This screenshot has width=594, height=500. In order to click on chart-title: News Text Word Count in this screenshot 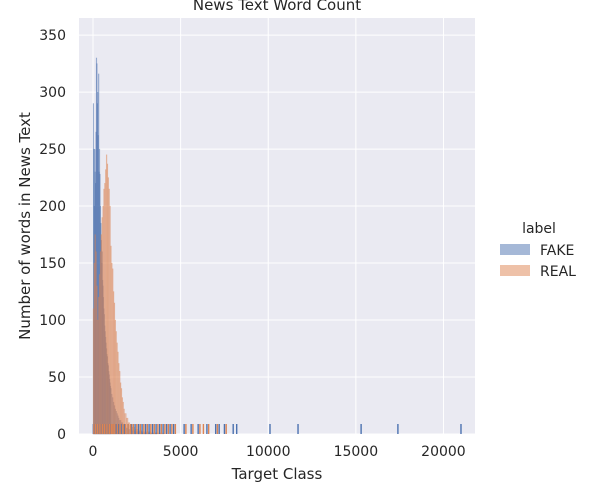, I will do `click(277, 7)`.